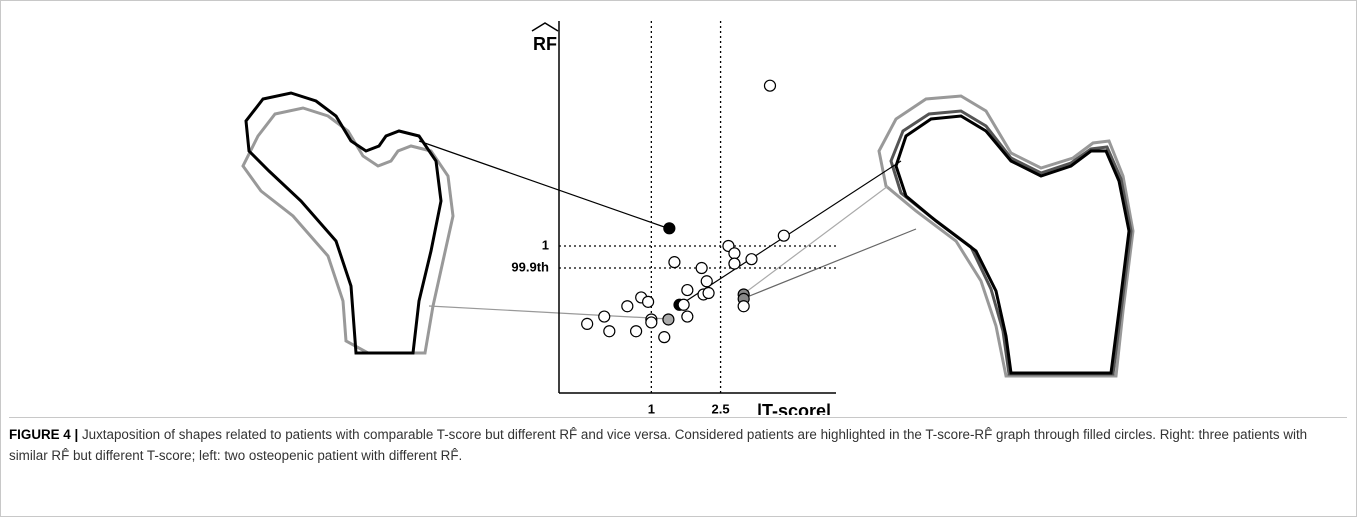  I want to click on connectors, so click(667, 230).